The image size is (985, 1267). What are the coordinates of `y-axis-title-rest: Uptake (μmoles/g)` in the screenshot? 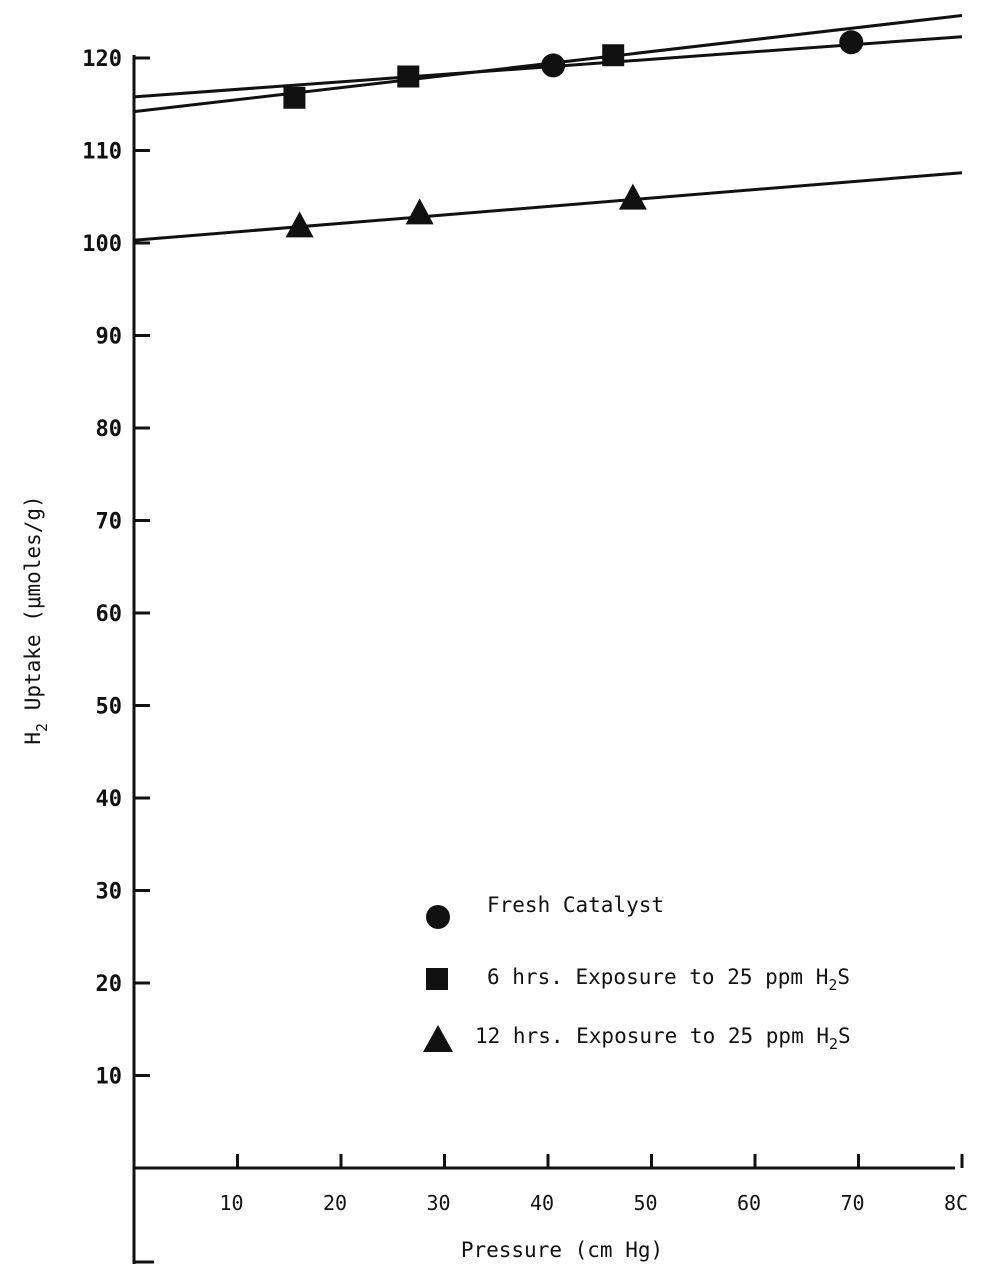 It's located at (33, 609).